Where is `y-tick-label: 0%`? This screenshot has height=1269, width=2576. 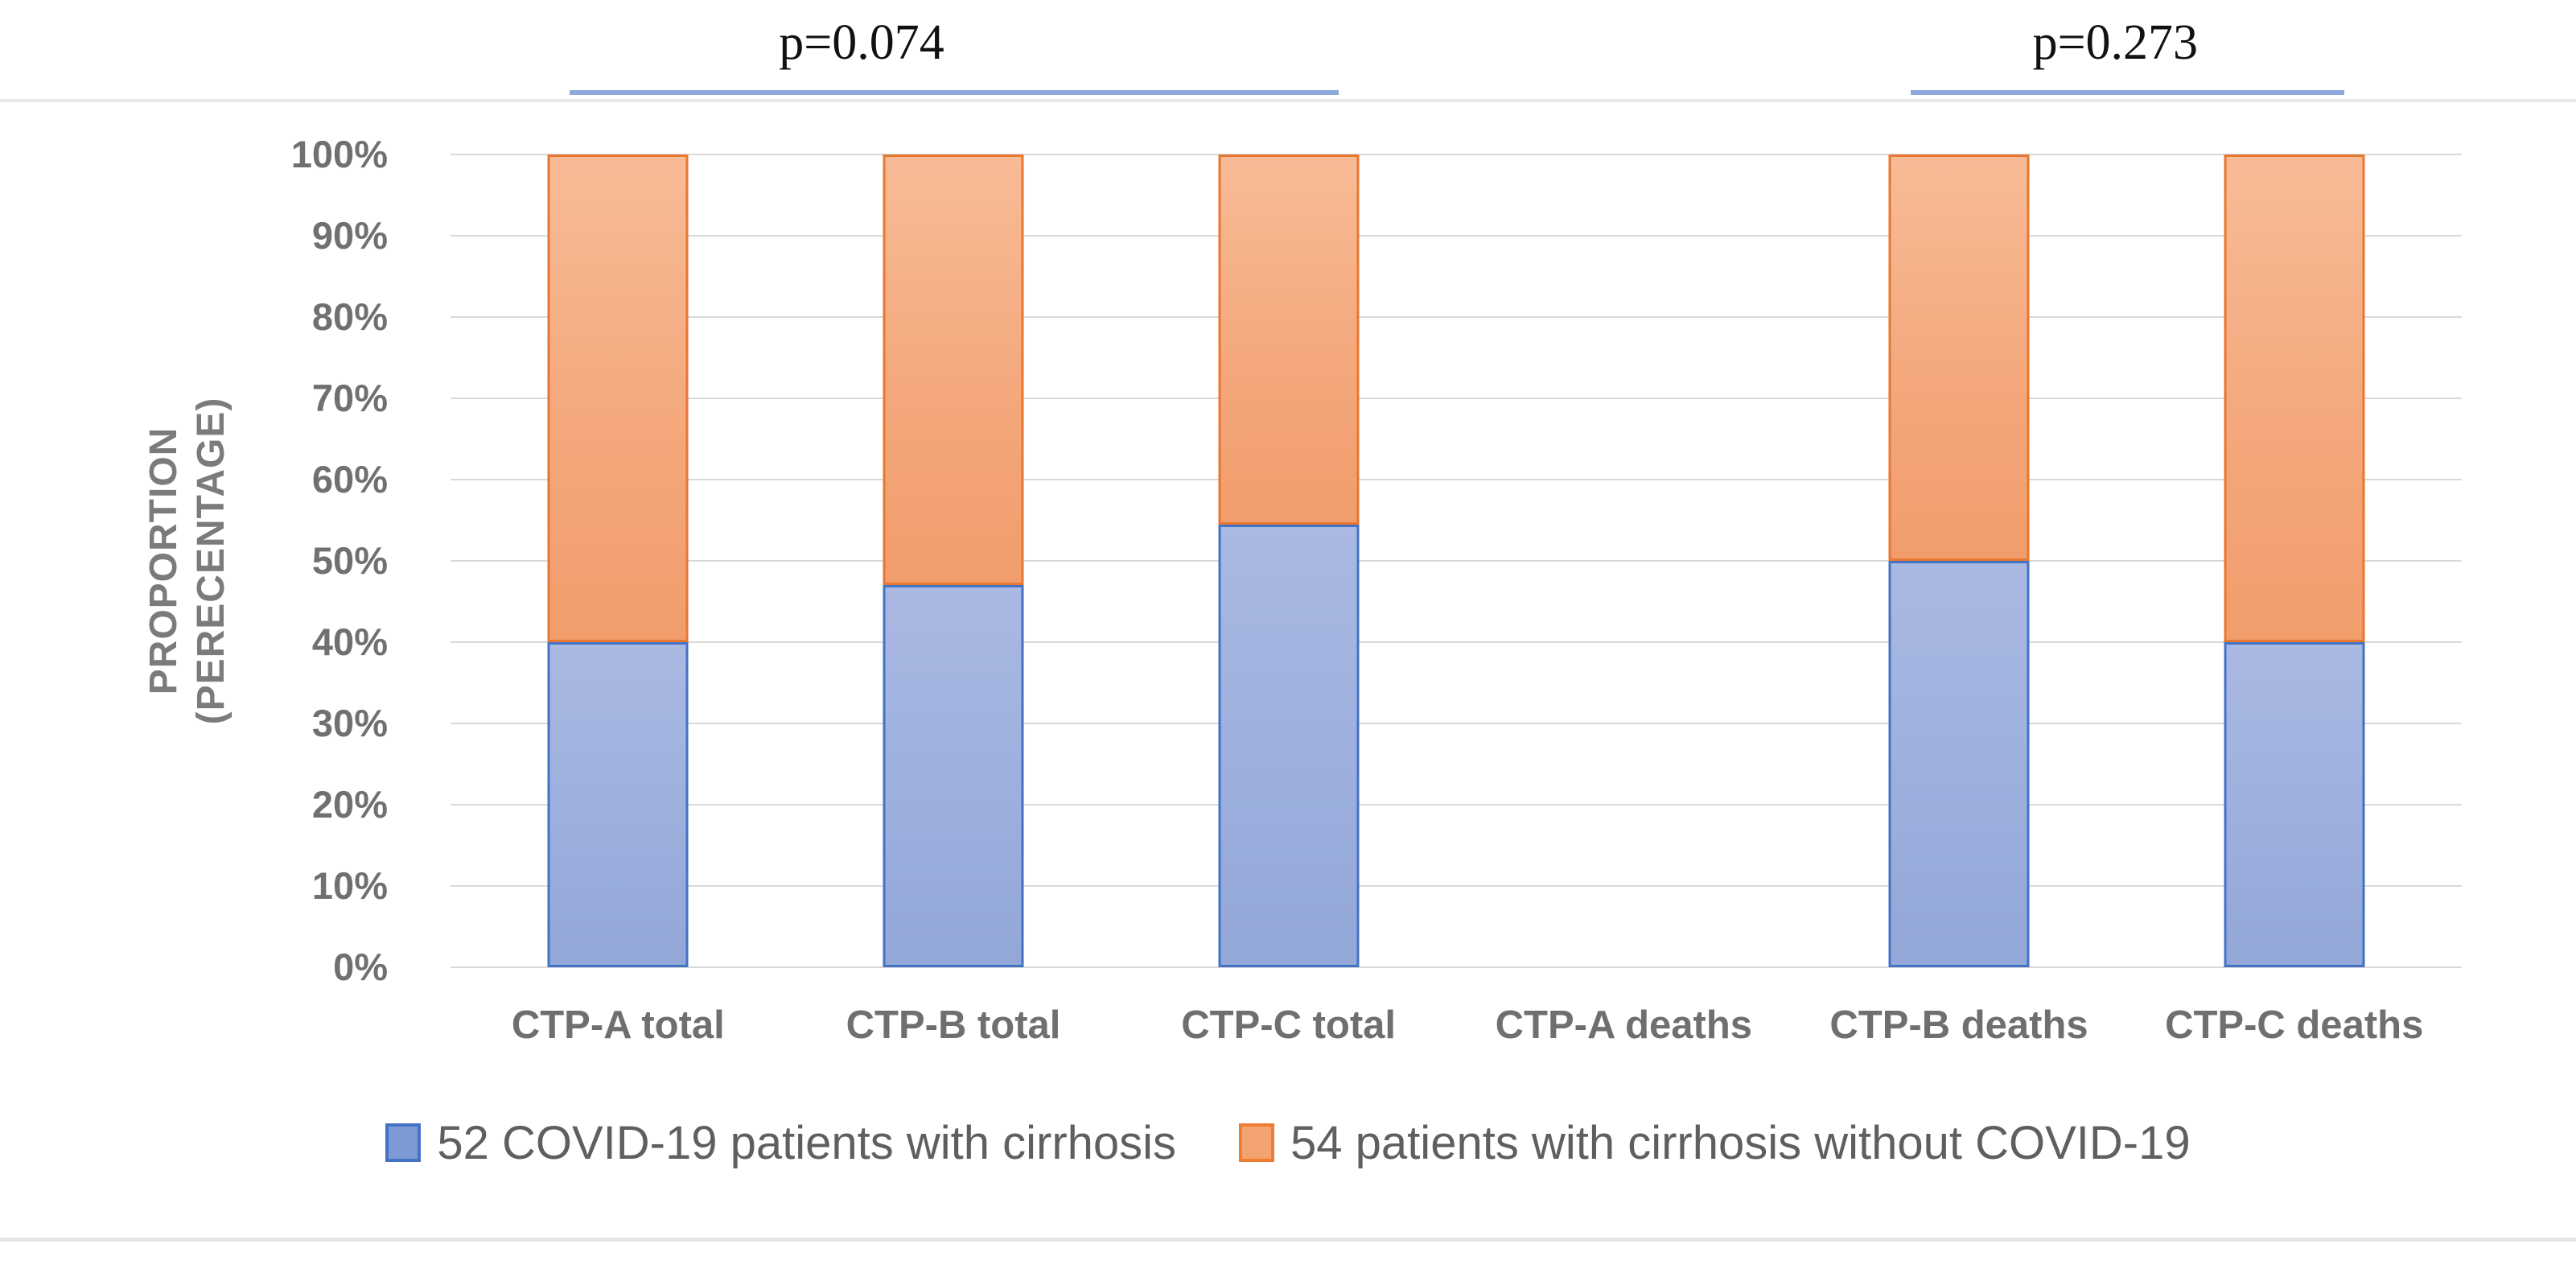 y-tick-label: 0% is located at coordinates (360, 967).